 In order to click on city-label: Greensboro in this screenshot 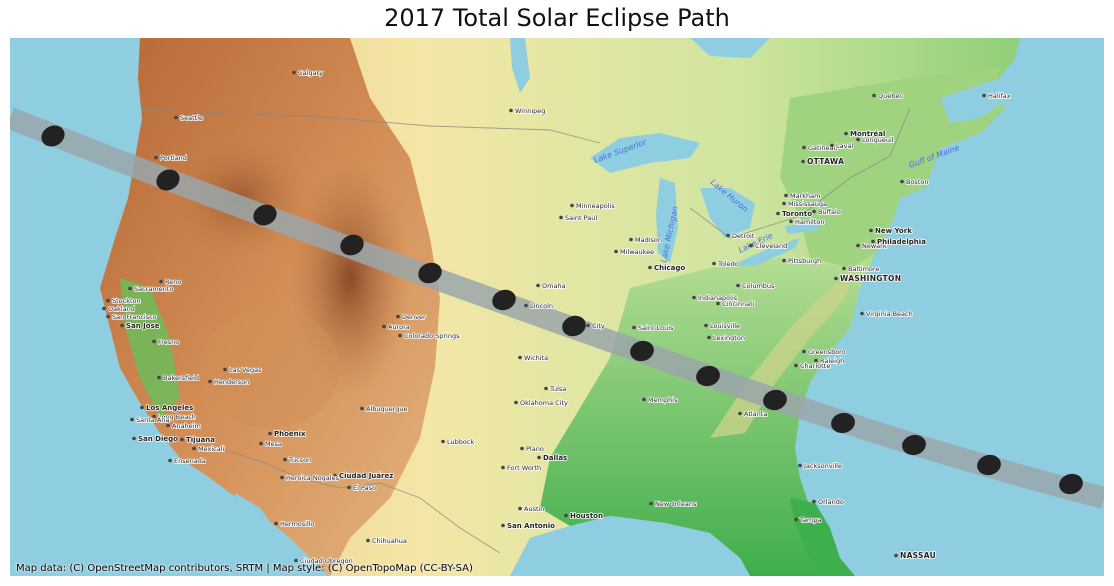, I will do `click(827, 352)`.